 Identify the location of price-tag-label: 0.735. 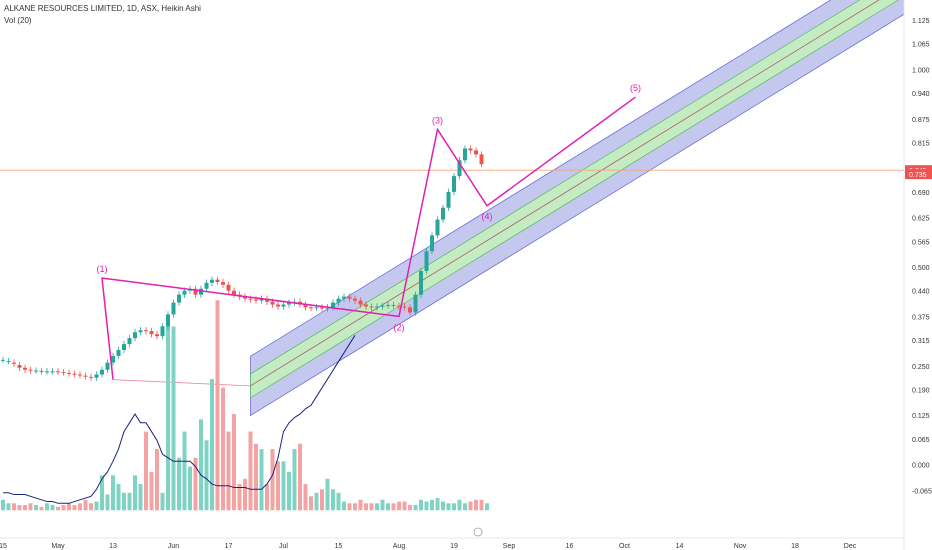
(918, 175).